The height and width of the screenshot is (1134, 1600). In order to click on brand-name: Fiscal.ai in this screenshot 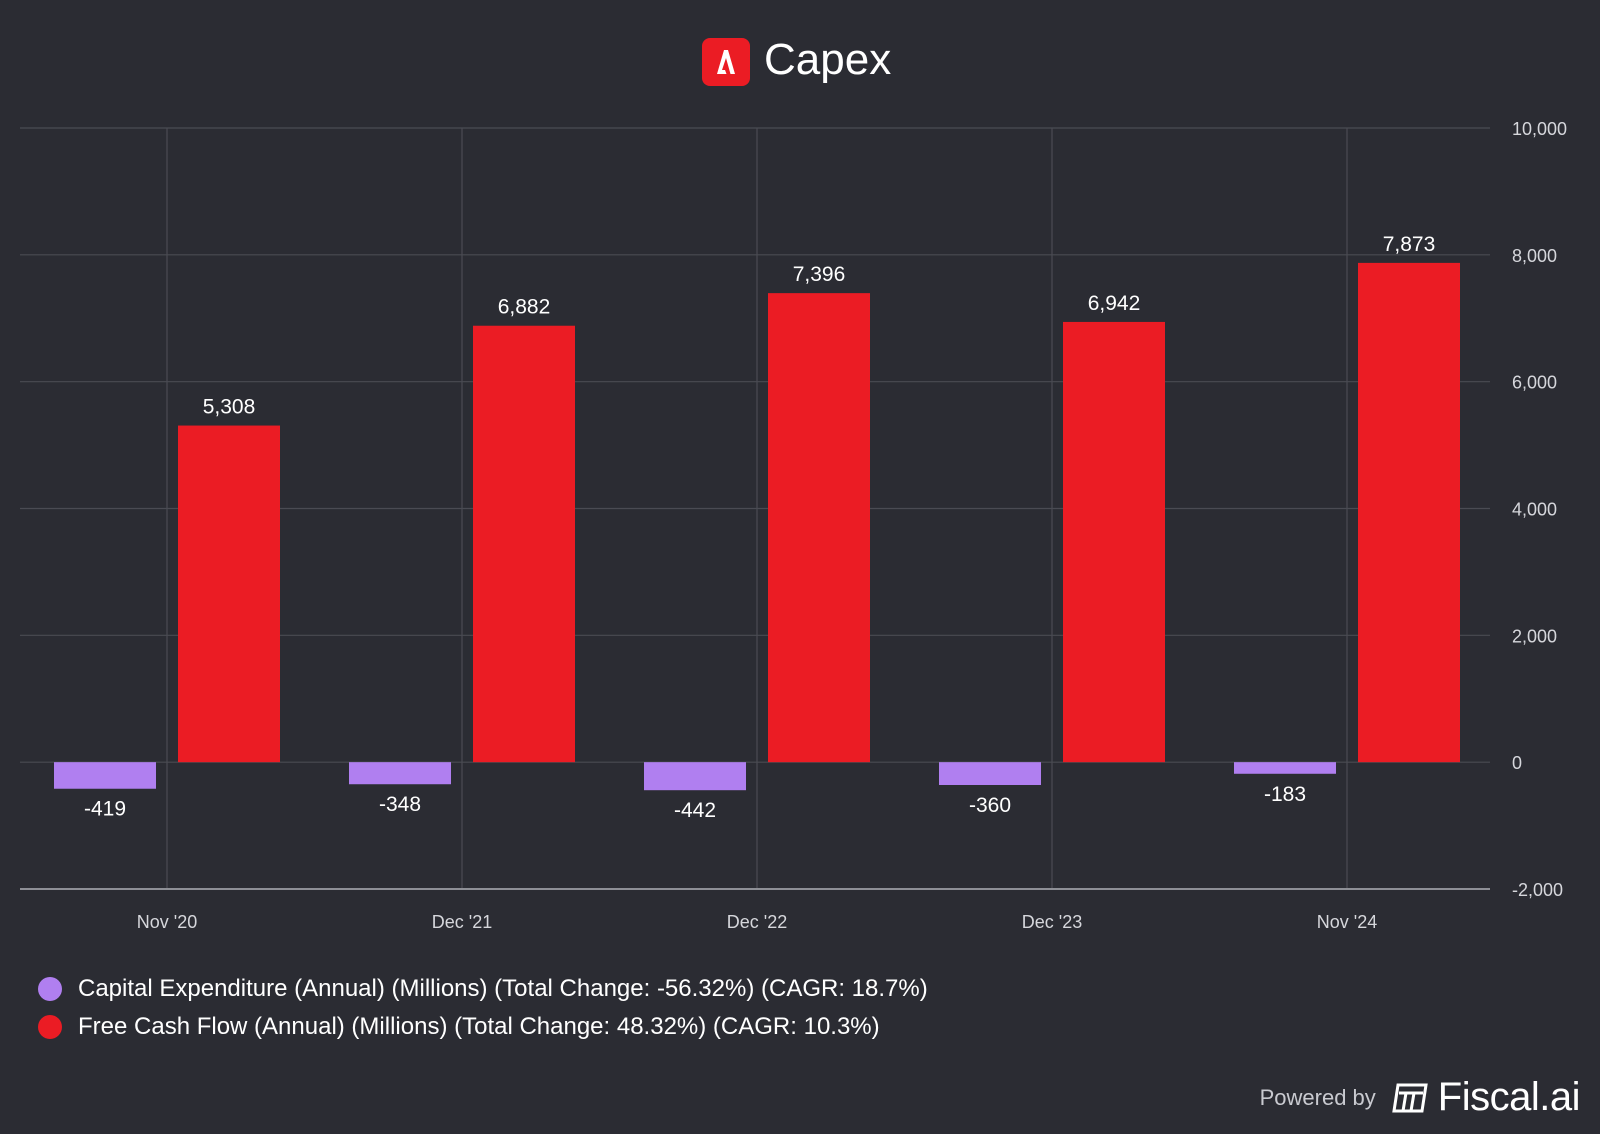, I will do `click(1509, 1097)`.